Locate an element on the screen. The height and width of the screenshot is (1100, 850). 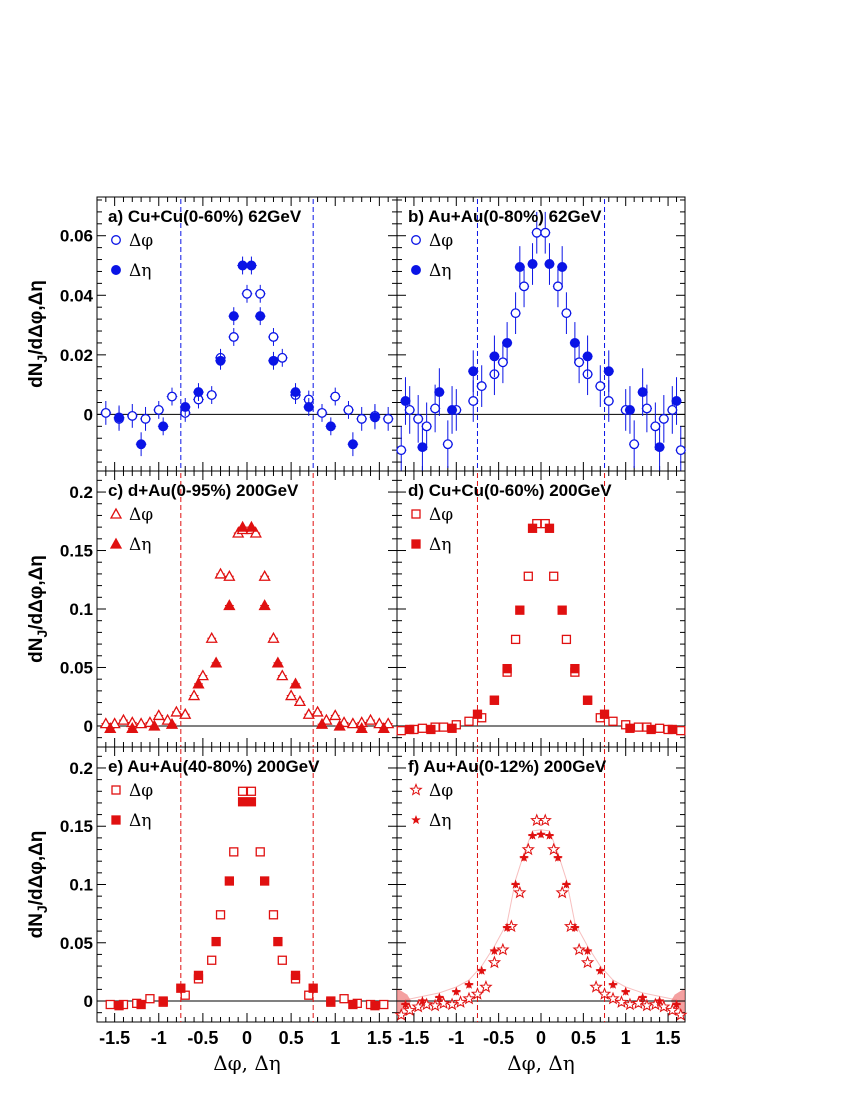
panel-title: d) Cu+Cu(0-60%) 200GeV is located at coordinates (510, 490).